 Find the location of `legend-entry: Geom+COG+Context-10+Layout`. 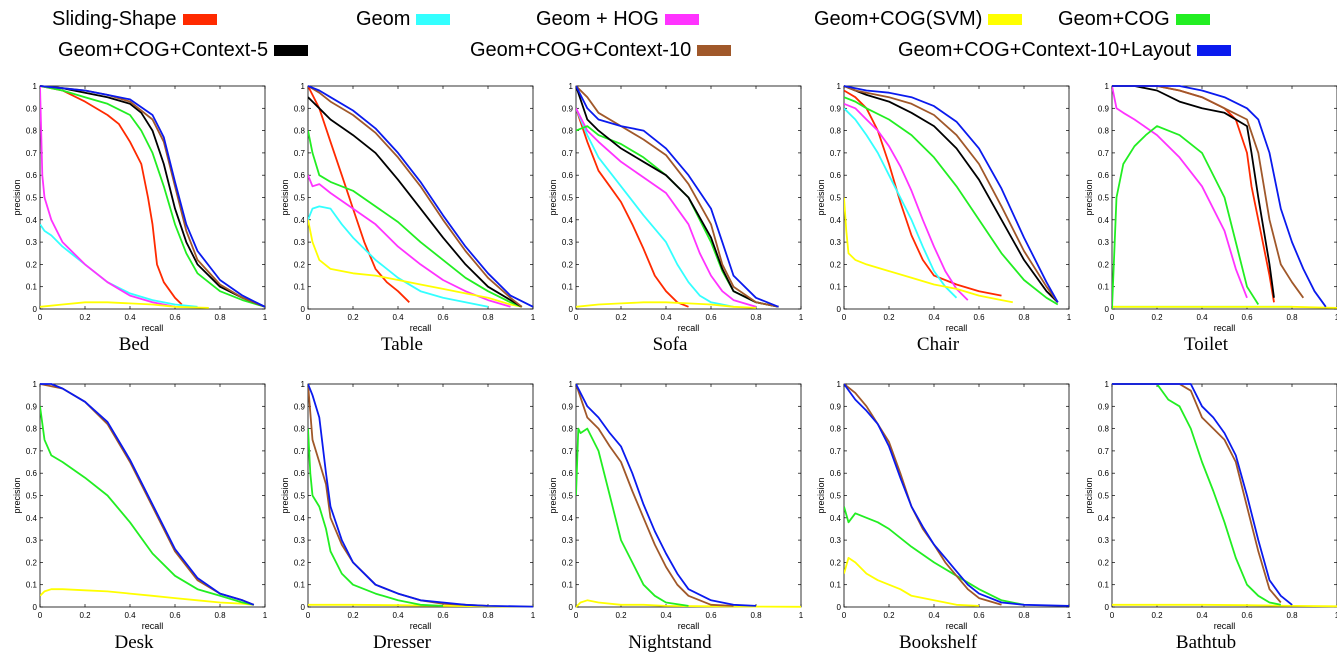

legend-entry: Geom+COG+Context-10+Layout is located at coordinates (1064, 50).